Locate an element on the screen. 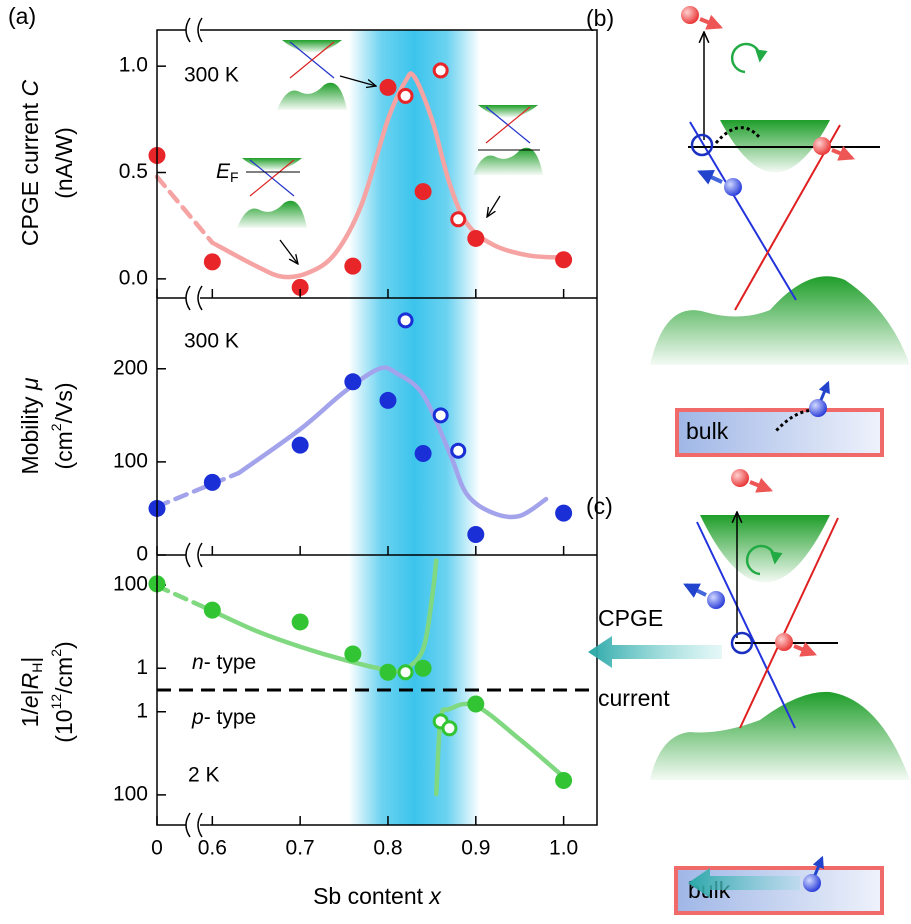 Image resolution: width=911 pixels, height=924 pixels. y-tick-label: 0.5 is located at coordinates (133, 171).